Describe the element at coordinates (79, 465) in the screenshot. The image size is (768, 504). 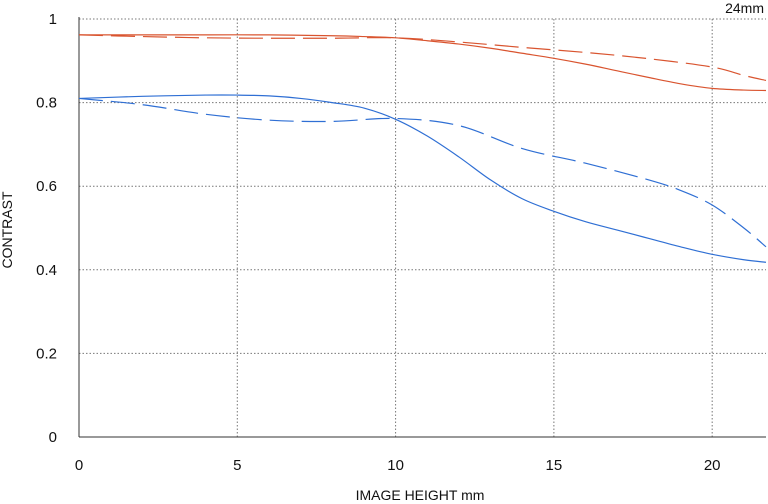
I see `x-tick-label: 0` at that location.